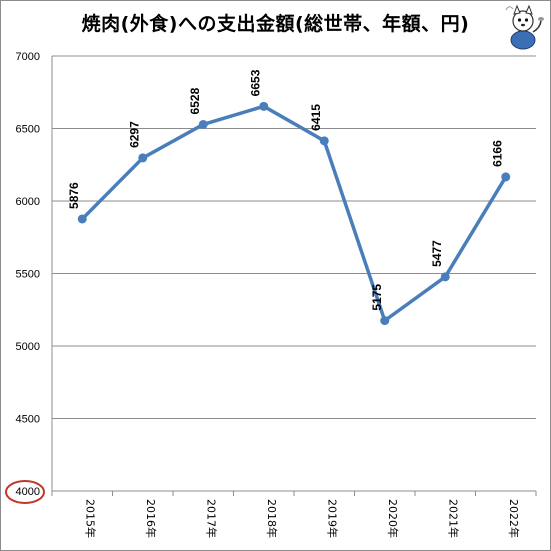 This screenshot has height=551, width=551. Describe the element at coordinates (28, 57) in the screenshot. I see `y-tick-label: 7000` at that location.